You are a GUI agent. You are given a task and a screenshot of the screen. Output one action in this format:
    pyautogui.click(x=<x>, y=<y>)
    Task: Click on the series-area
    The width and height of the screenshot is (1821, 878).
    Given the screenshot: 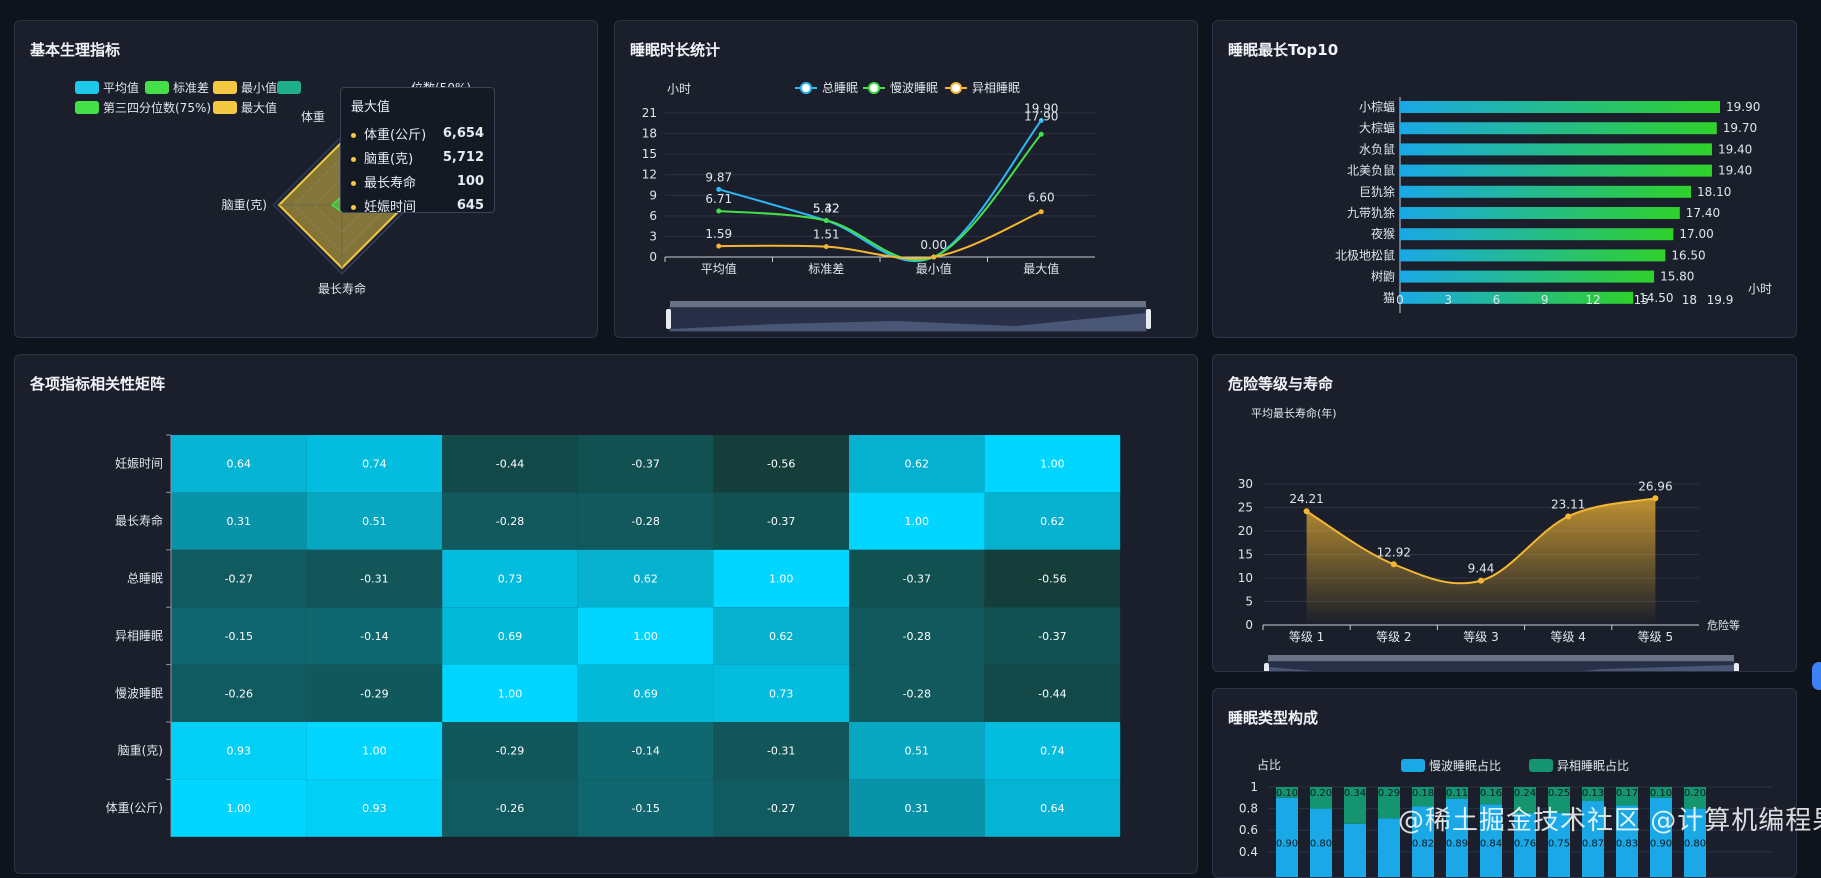 What is the action you would take?
    pyautogui.click(x=1481, y=561)
    